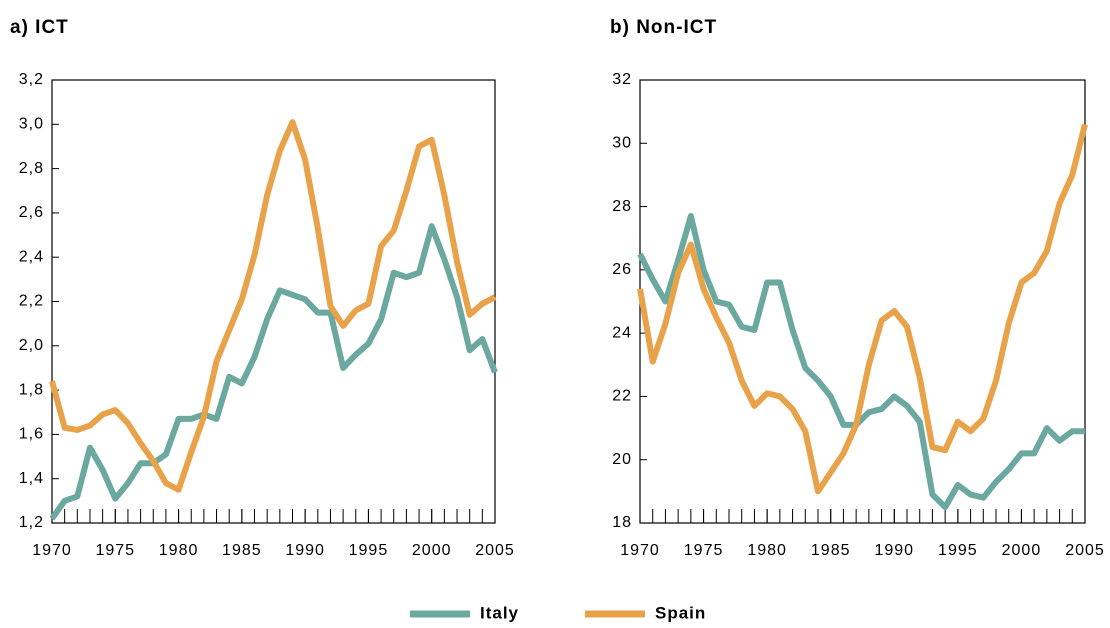 This screenshot has height=628, width=1110. Describe the element at coordinates (31, 168) in the screenshot. I see `y-tick-label: 2,8` at that location.